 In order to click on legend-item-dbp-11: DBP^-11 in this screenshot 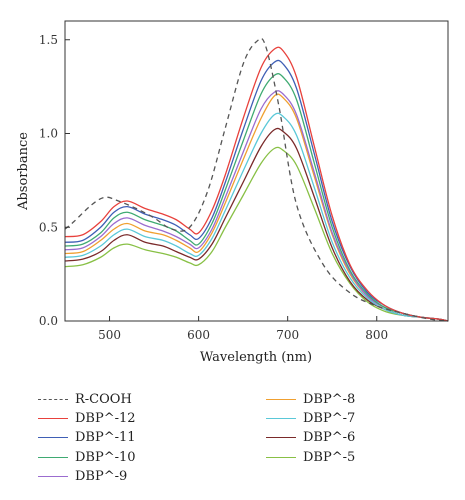, I will do `click(87, 437)`.